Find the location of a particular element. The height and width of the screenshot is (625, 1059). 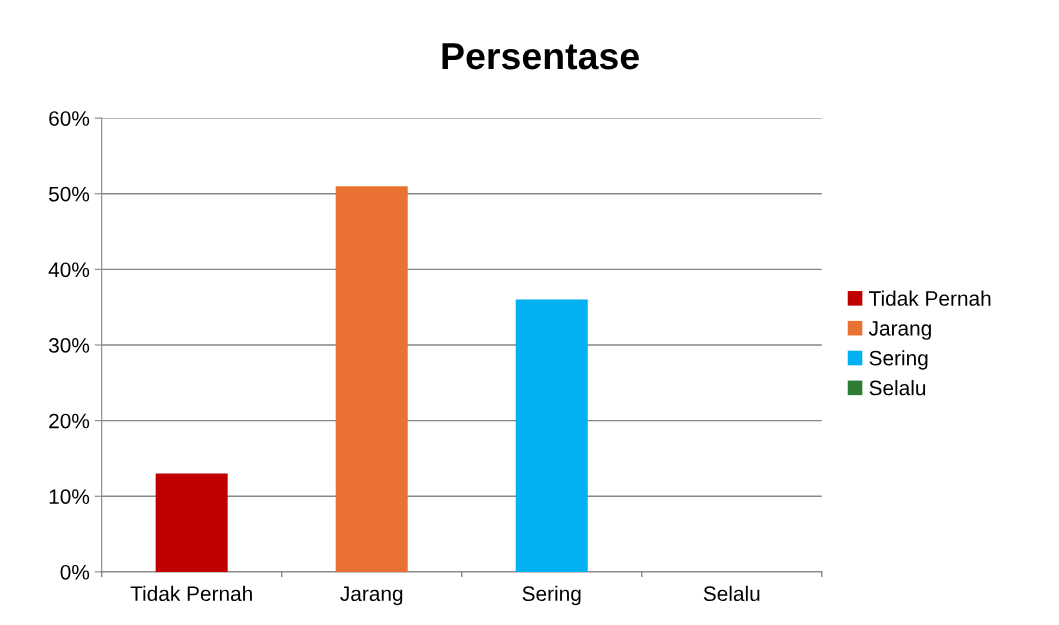

legend-label: Tidak Pernah is located at coordinates (930, 298).